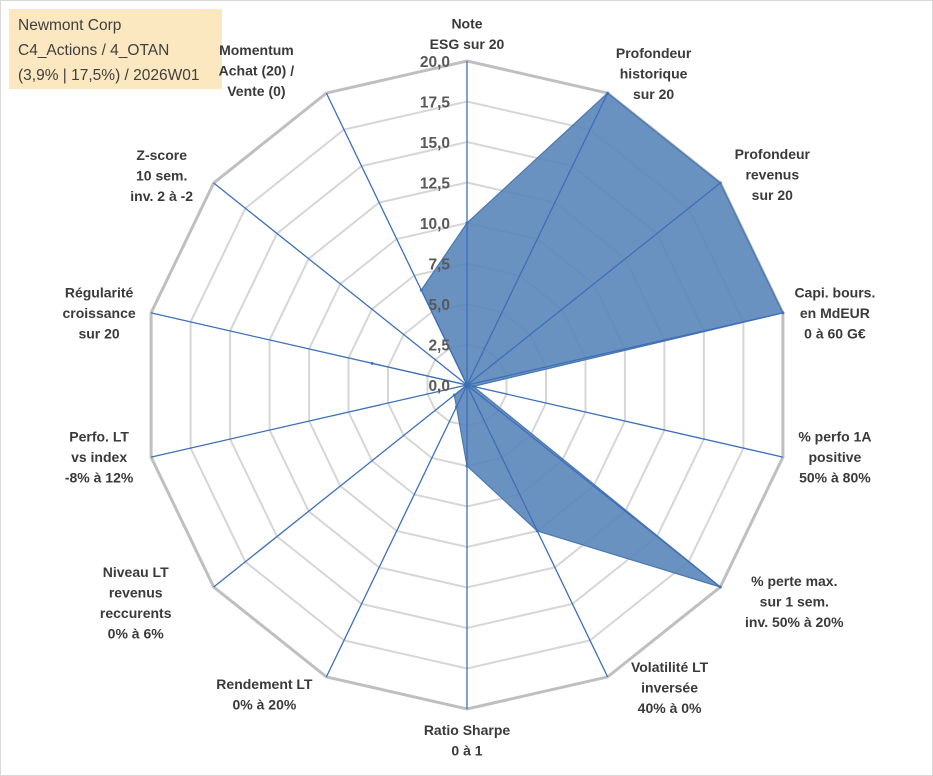  I want to click on axis-label-line: Z-score, so click(161, 155).